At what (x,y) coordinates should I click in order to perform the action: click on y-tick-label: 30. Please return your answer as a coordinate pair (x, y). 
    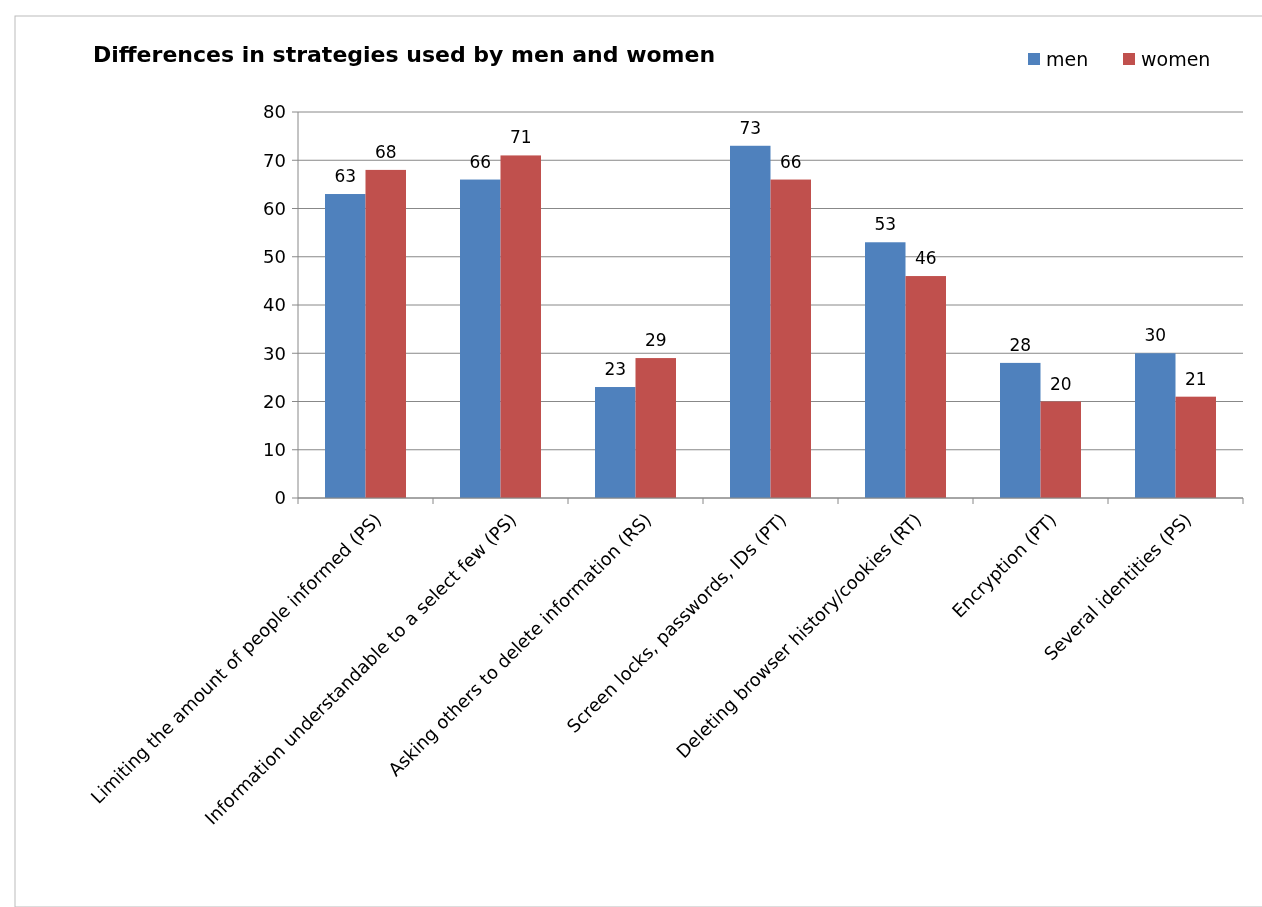
    Looking at the image, I should click on (274, 353).